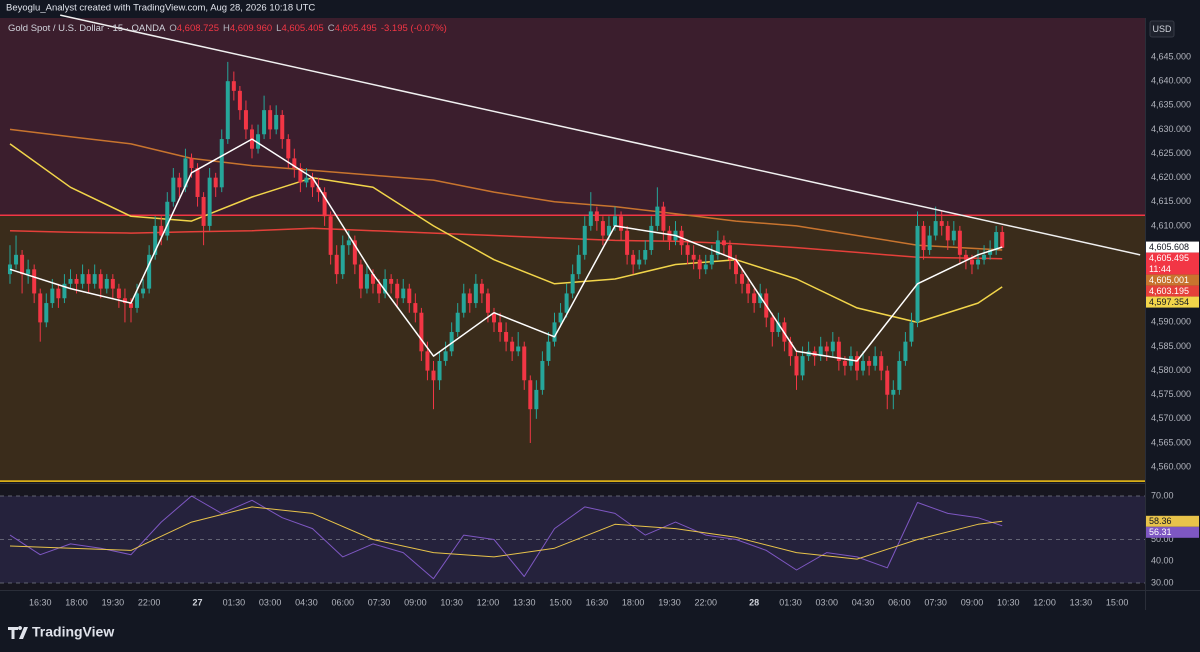  I want to click on currency: USD, so click(1162, 29).